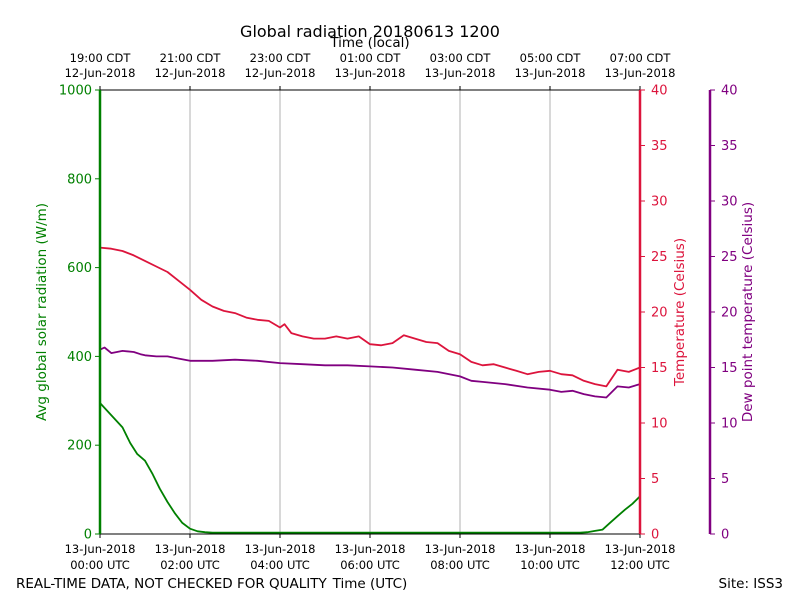  Describe the element at coordinates (751, 584) in the screenshot. I see `site-label: Site: ISS3` at that location.